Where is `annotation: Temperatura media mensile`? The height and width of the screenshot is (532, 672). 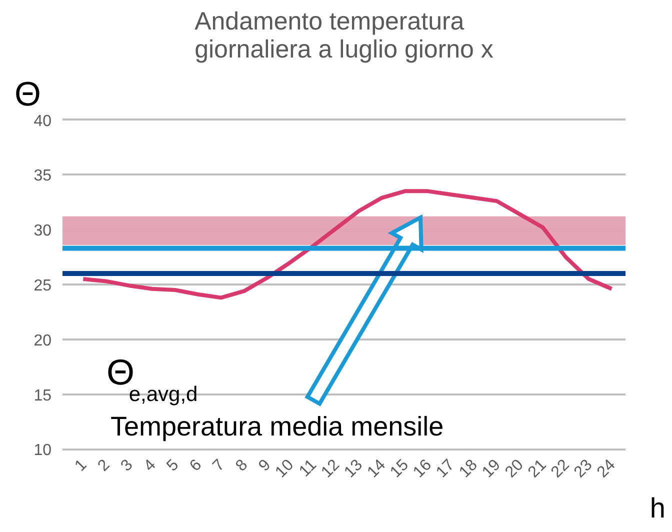
annotation: Temperatura media mensile is located at coordinates (277, 426).